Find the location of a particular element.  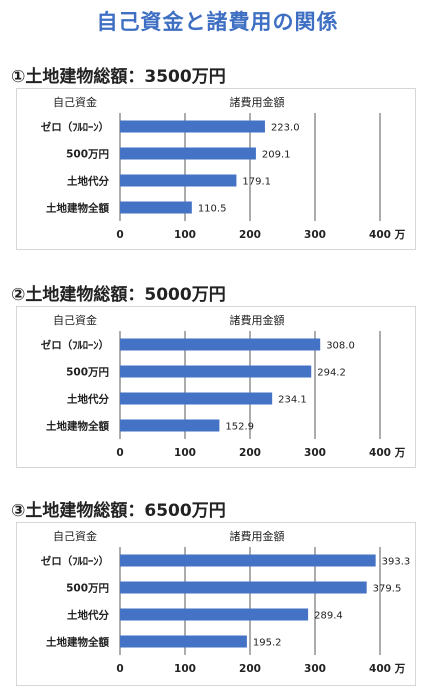

value-label: 223.0 is located at coordinates (285, 128).